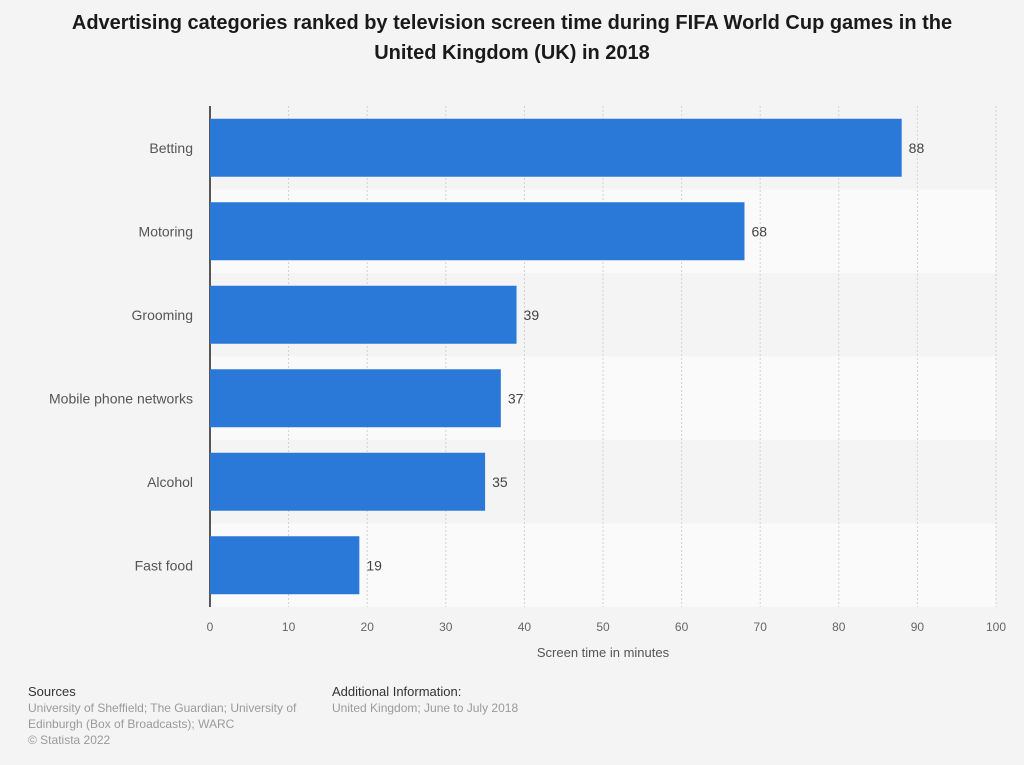 This screenshot has height=765, width=1024. What do you see at coordinates (918, 627) in the screenshot?
I see `x-tick-label: 90` at bounding box center [918, 627].